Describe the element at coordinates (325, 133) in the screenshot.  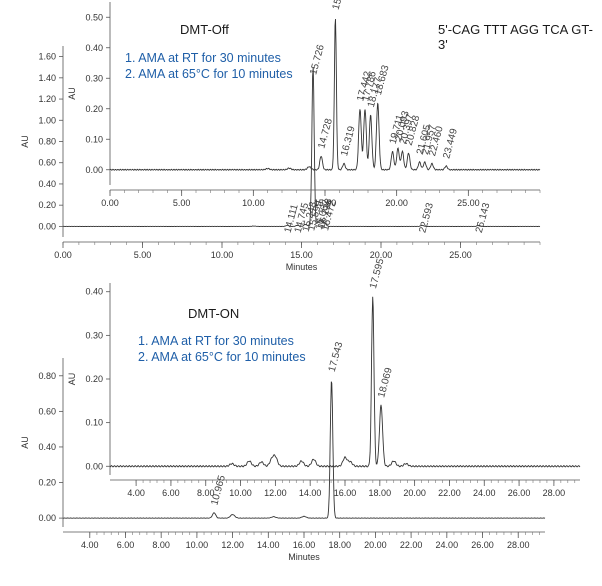
I see `peak-label: 14.728` at that location.